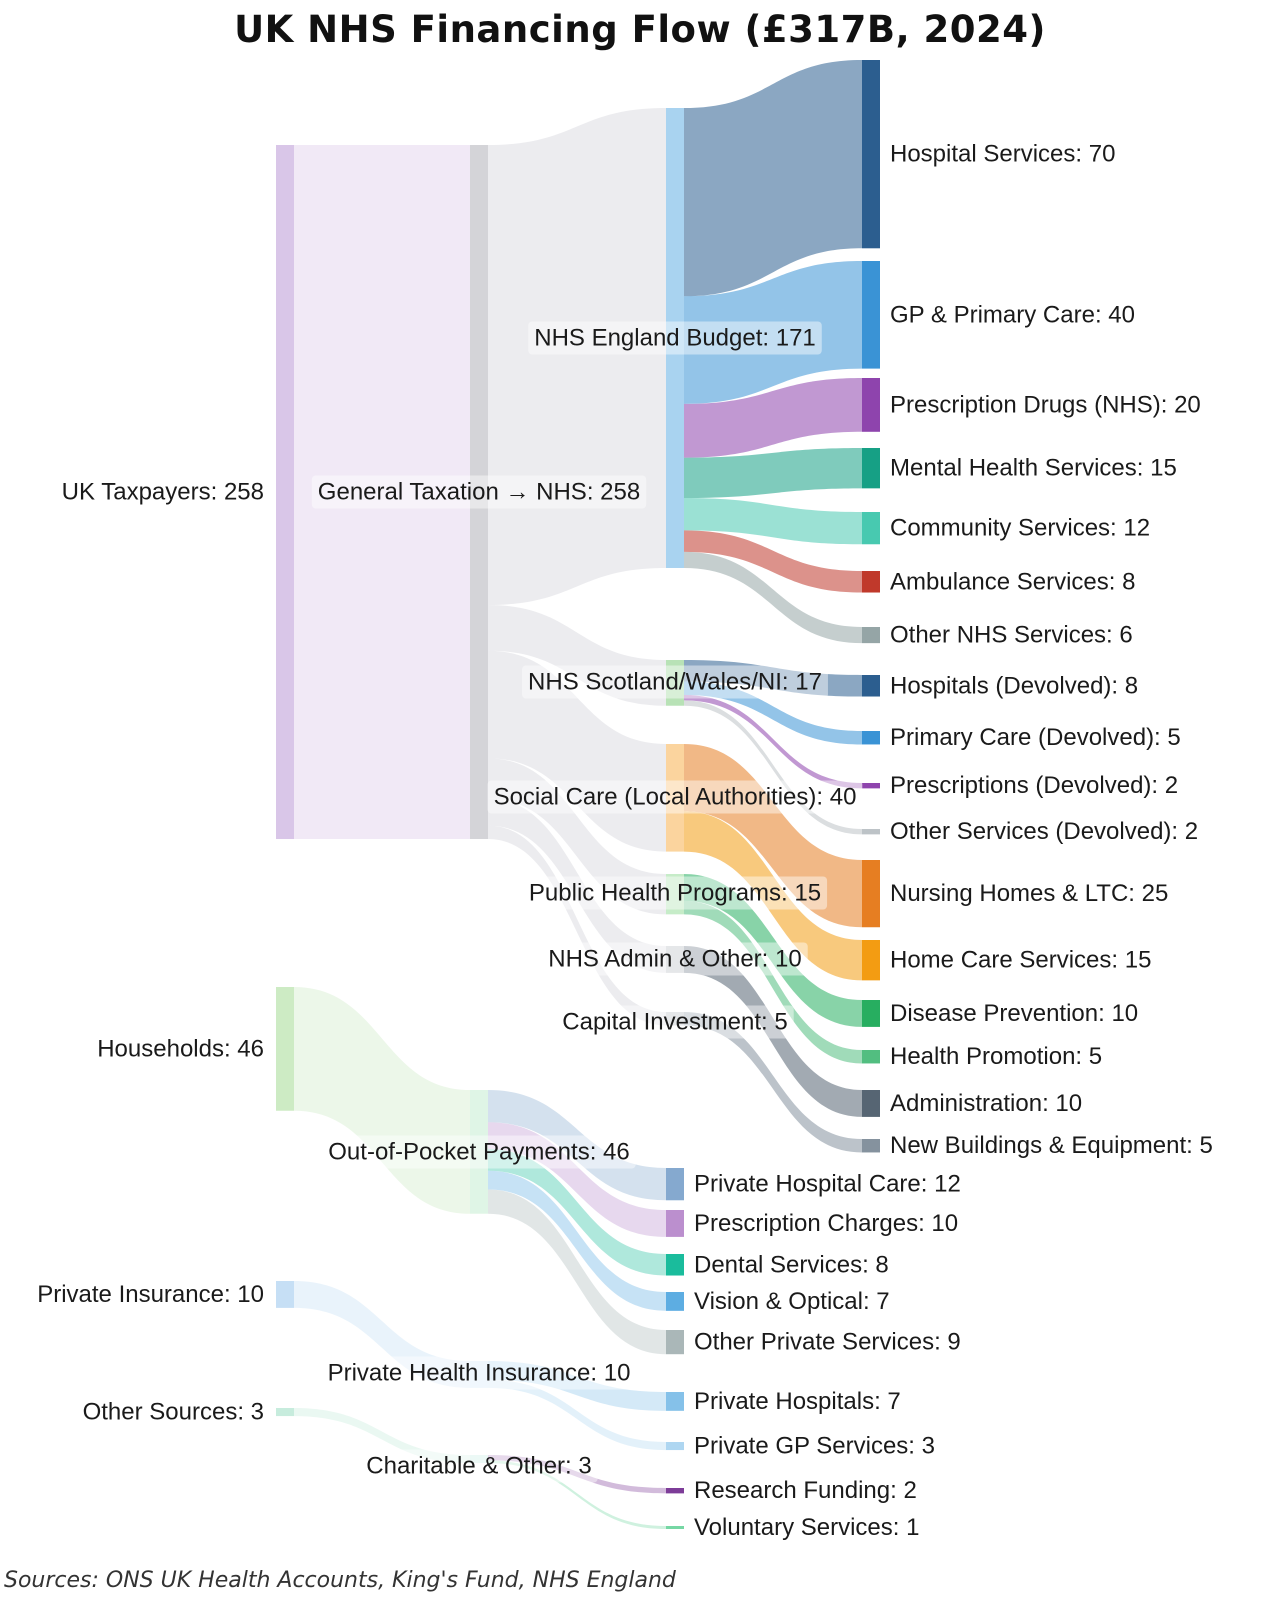 Image resolution: width=1280 pixels, height=1600 pixels. Describe the element at coordinates (871, 960) in the screenshot. I see `node-homecare` at that location.